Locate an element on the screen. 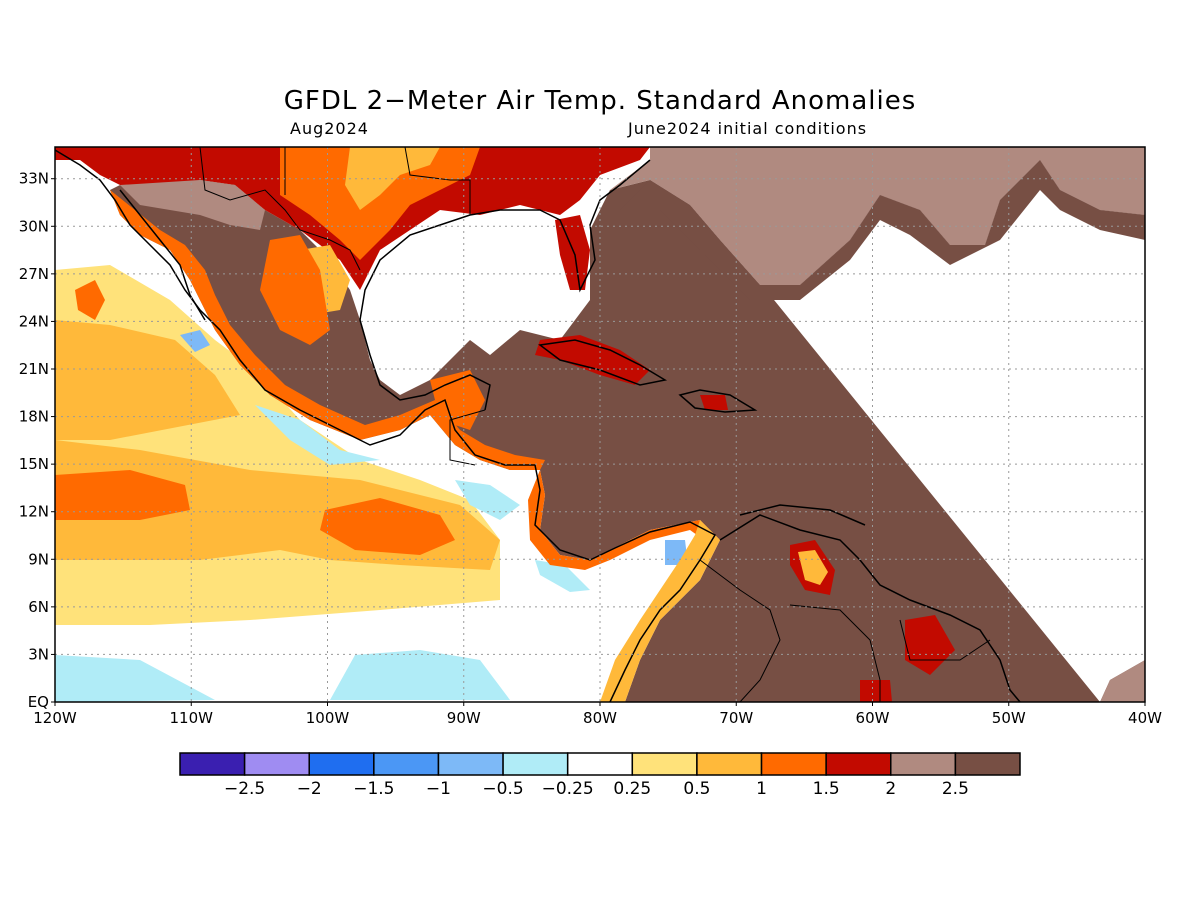  cuba-hot is located at coordinates (592, 360).